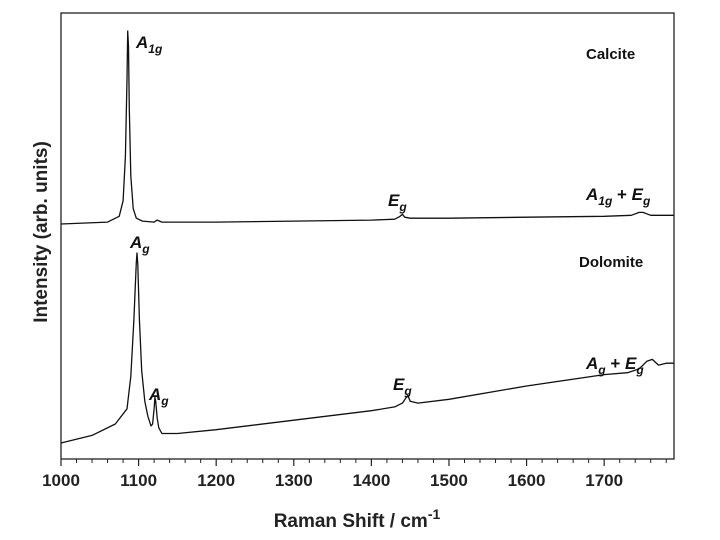 Image resolution: width=720 pixels, height=540 pixels. Describe the element at coordinates (61, 480) in the screenshot. I see `x-tick-label: 1000` at that location.